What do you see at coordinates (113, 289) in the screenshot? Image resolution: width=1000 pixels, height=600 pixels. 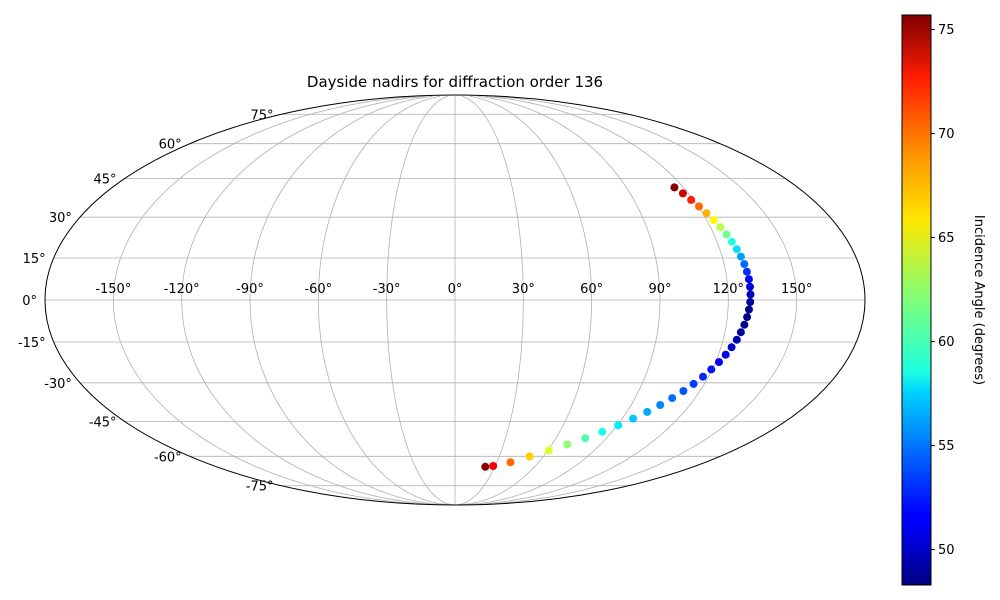 I see `longitude-tick-label: -150°` at bounding box center [113, 289].